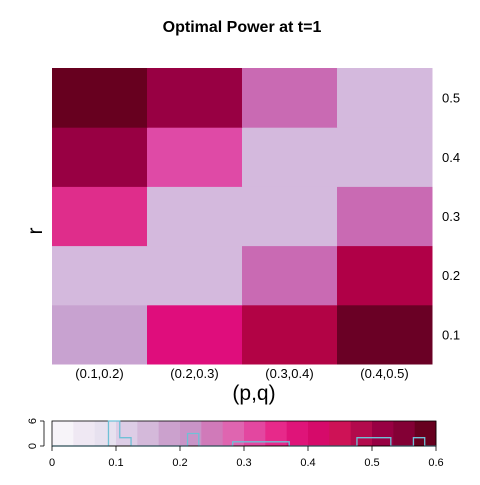 The width and height of the screenshot is (480, 485). What do you see at coordinates (385, 334) in the screenshot?
I see `heatmap-cell-r0.1-c4` at bounding box center [385, 334].